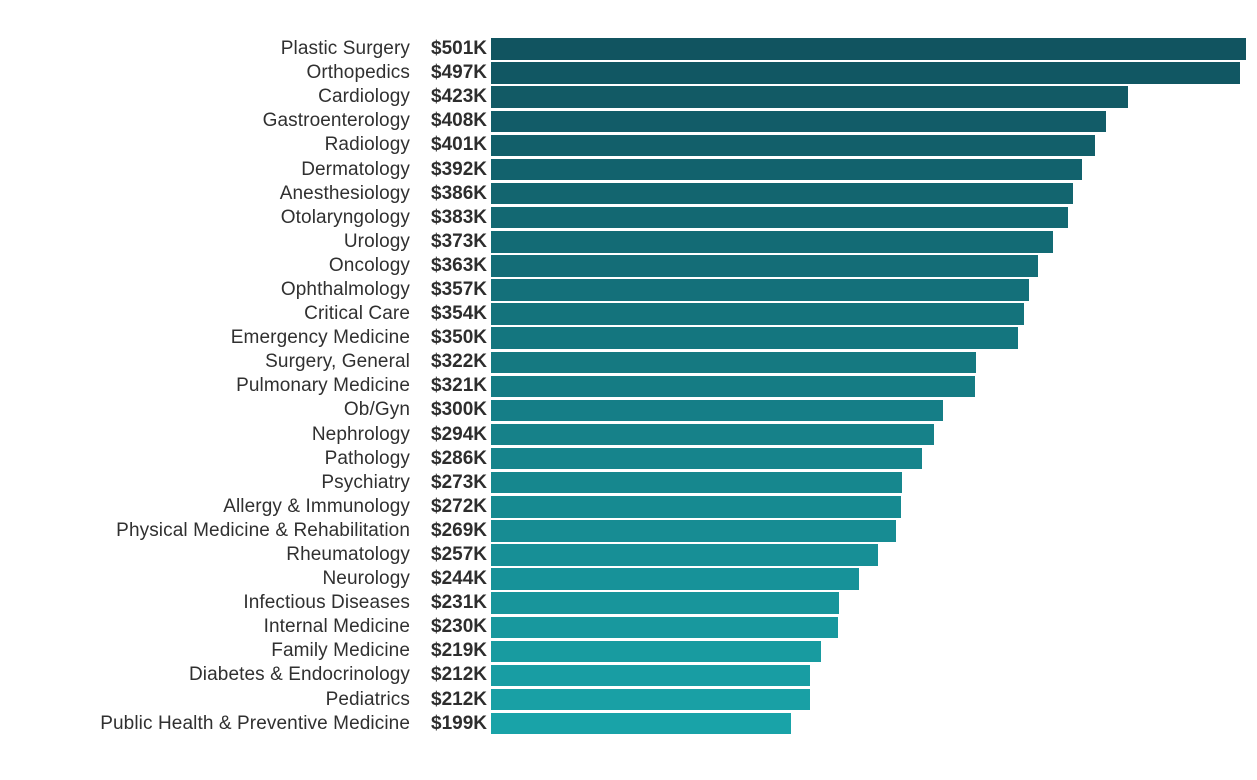 The width and height of the screenshot is (1257, 780). Describe the element at coordinates (459, 73) in the screenshot. I see `salary-value: $497K` at that location.